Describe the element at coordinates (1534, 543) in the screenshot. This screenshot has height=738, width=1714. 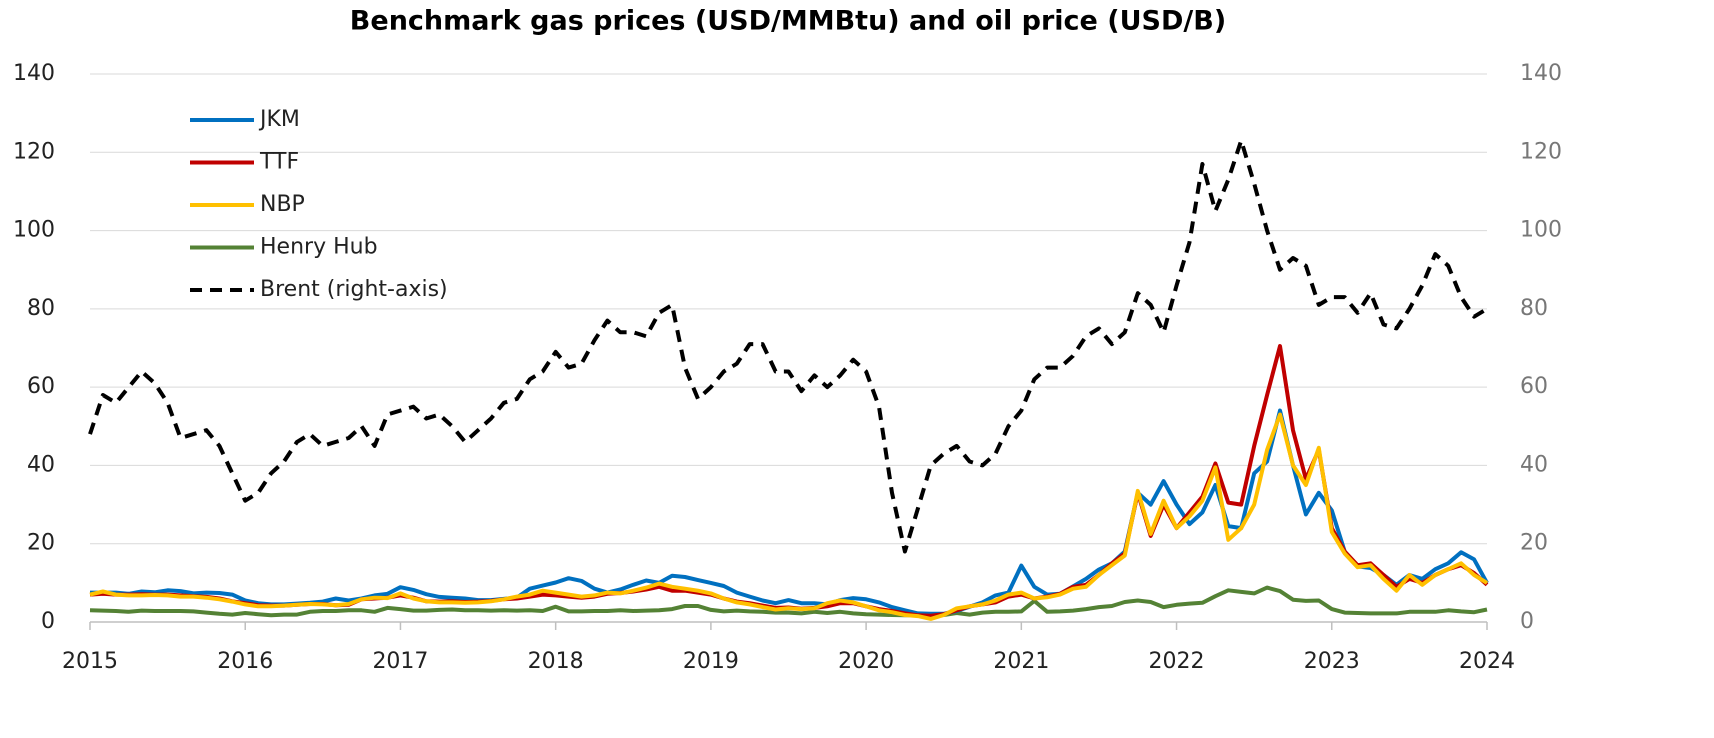
I see `y2-tick-label: 20` at that location.